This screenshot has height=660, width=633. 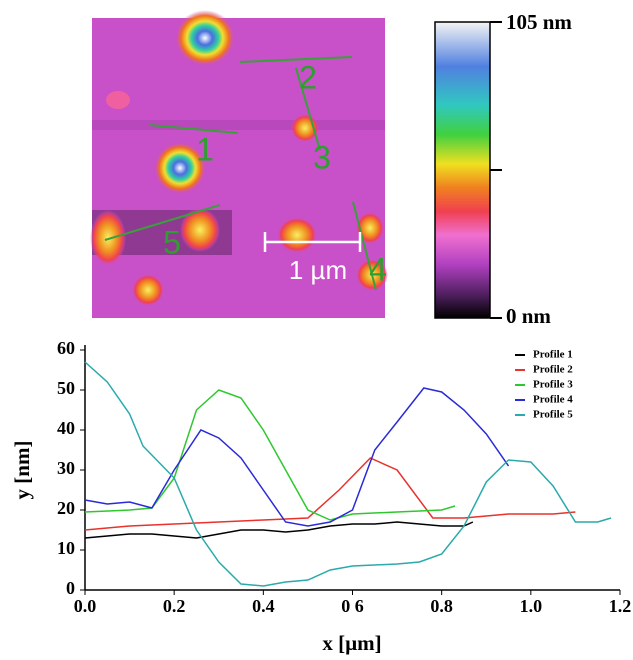 I want to click on colorbar: 105 nm 0 nm, so click(x=503, y=169).